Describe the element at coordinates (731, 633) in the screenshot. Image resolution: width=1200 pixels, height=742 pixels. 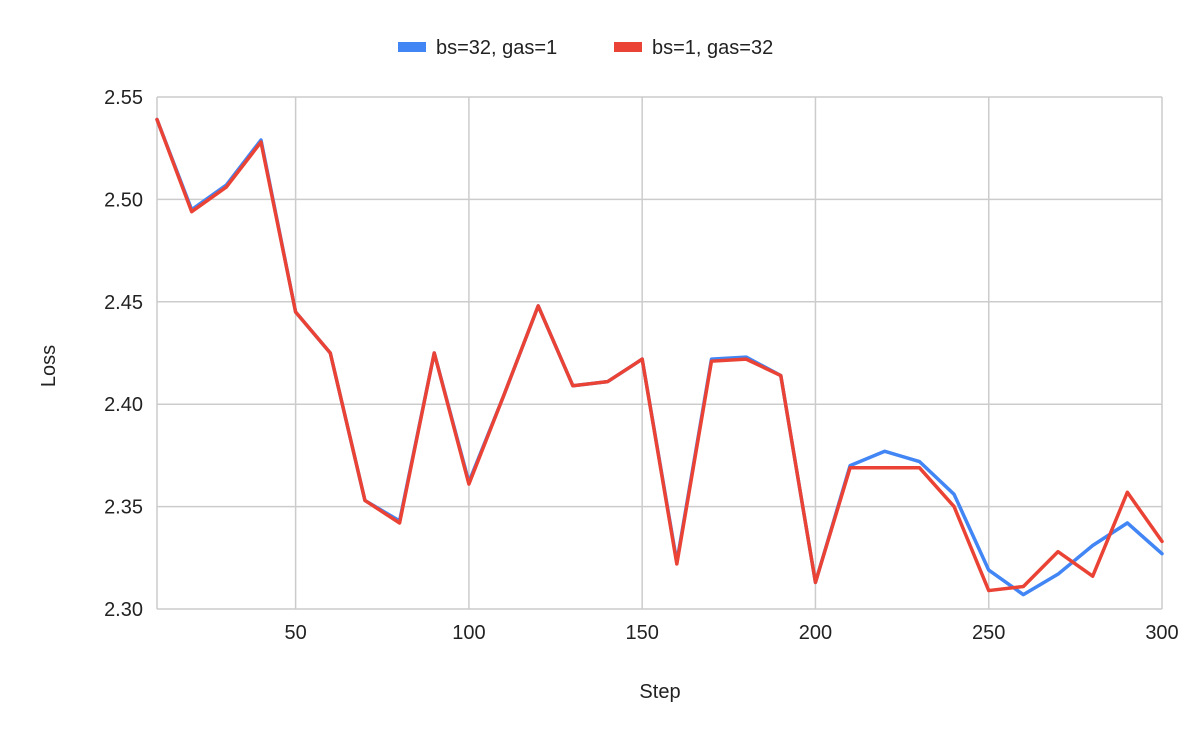
I see `x-tick-labels: 50 100 150 200 250 300` at that location.